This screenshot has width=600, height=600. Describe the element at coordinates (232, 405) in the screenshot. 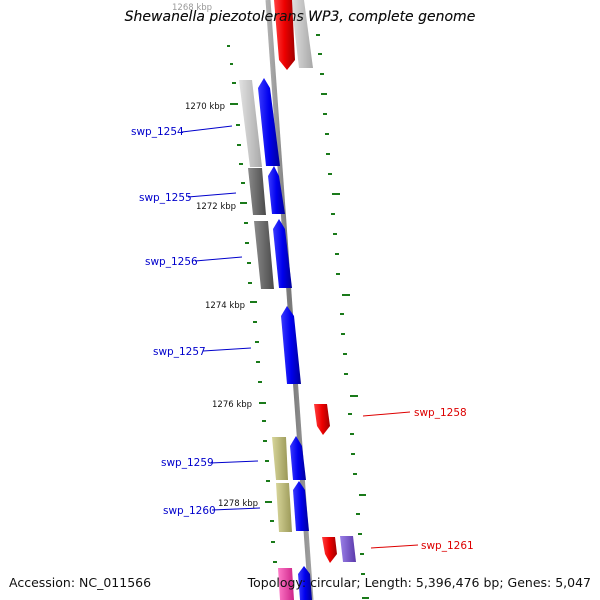

I see `scale-label: 1276 kbp` at that location.